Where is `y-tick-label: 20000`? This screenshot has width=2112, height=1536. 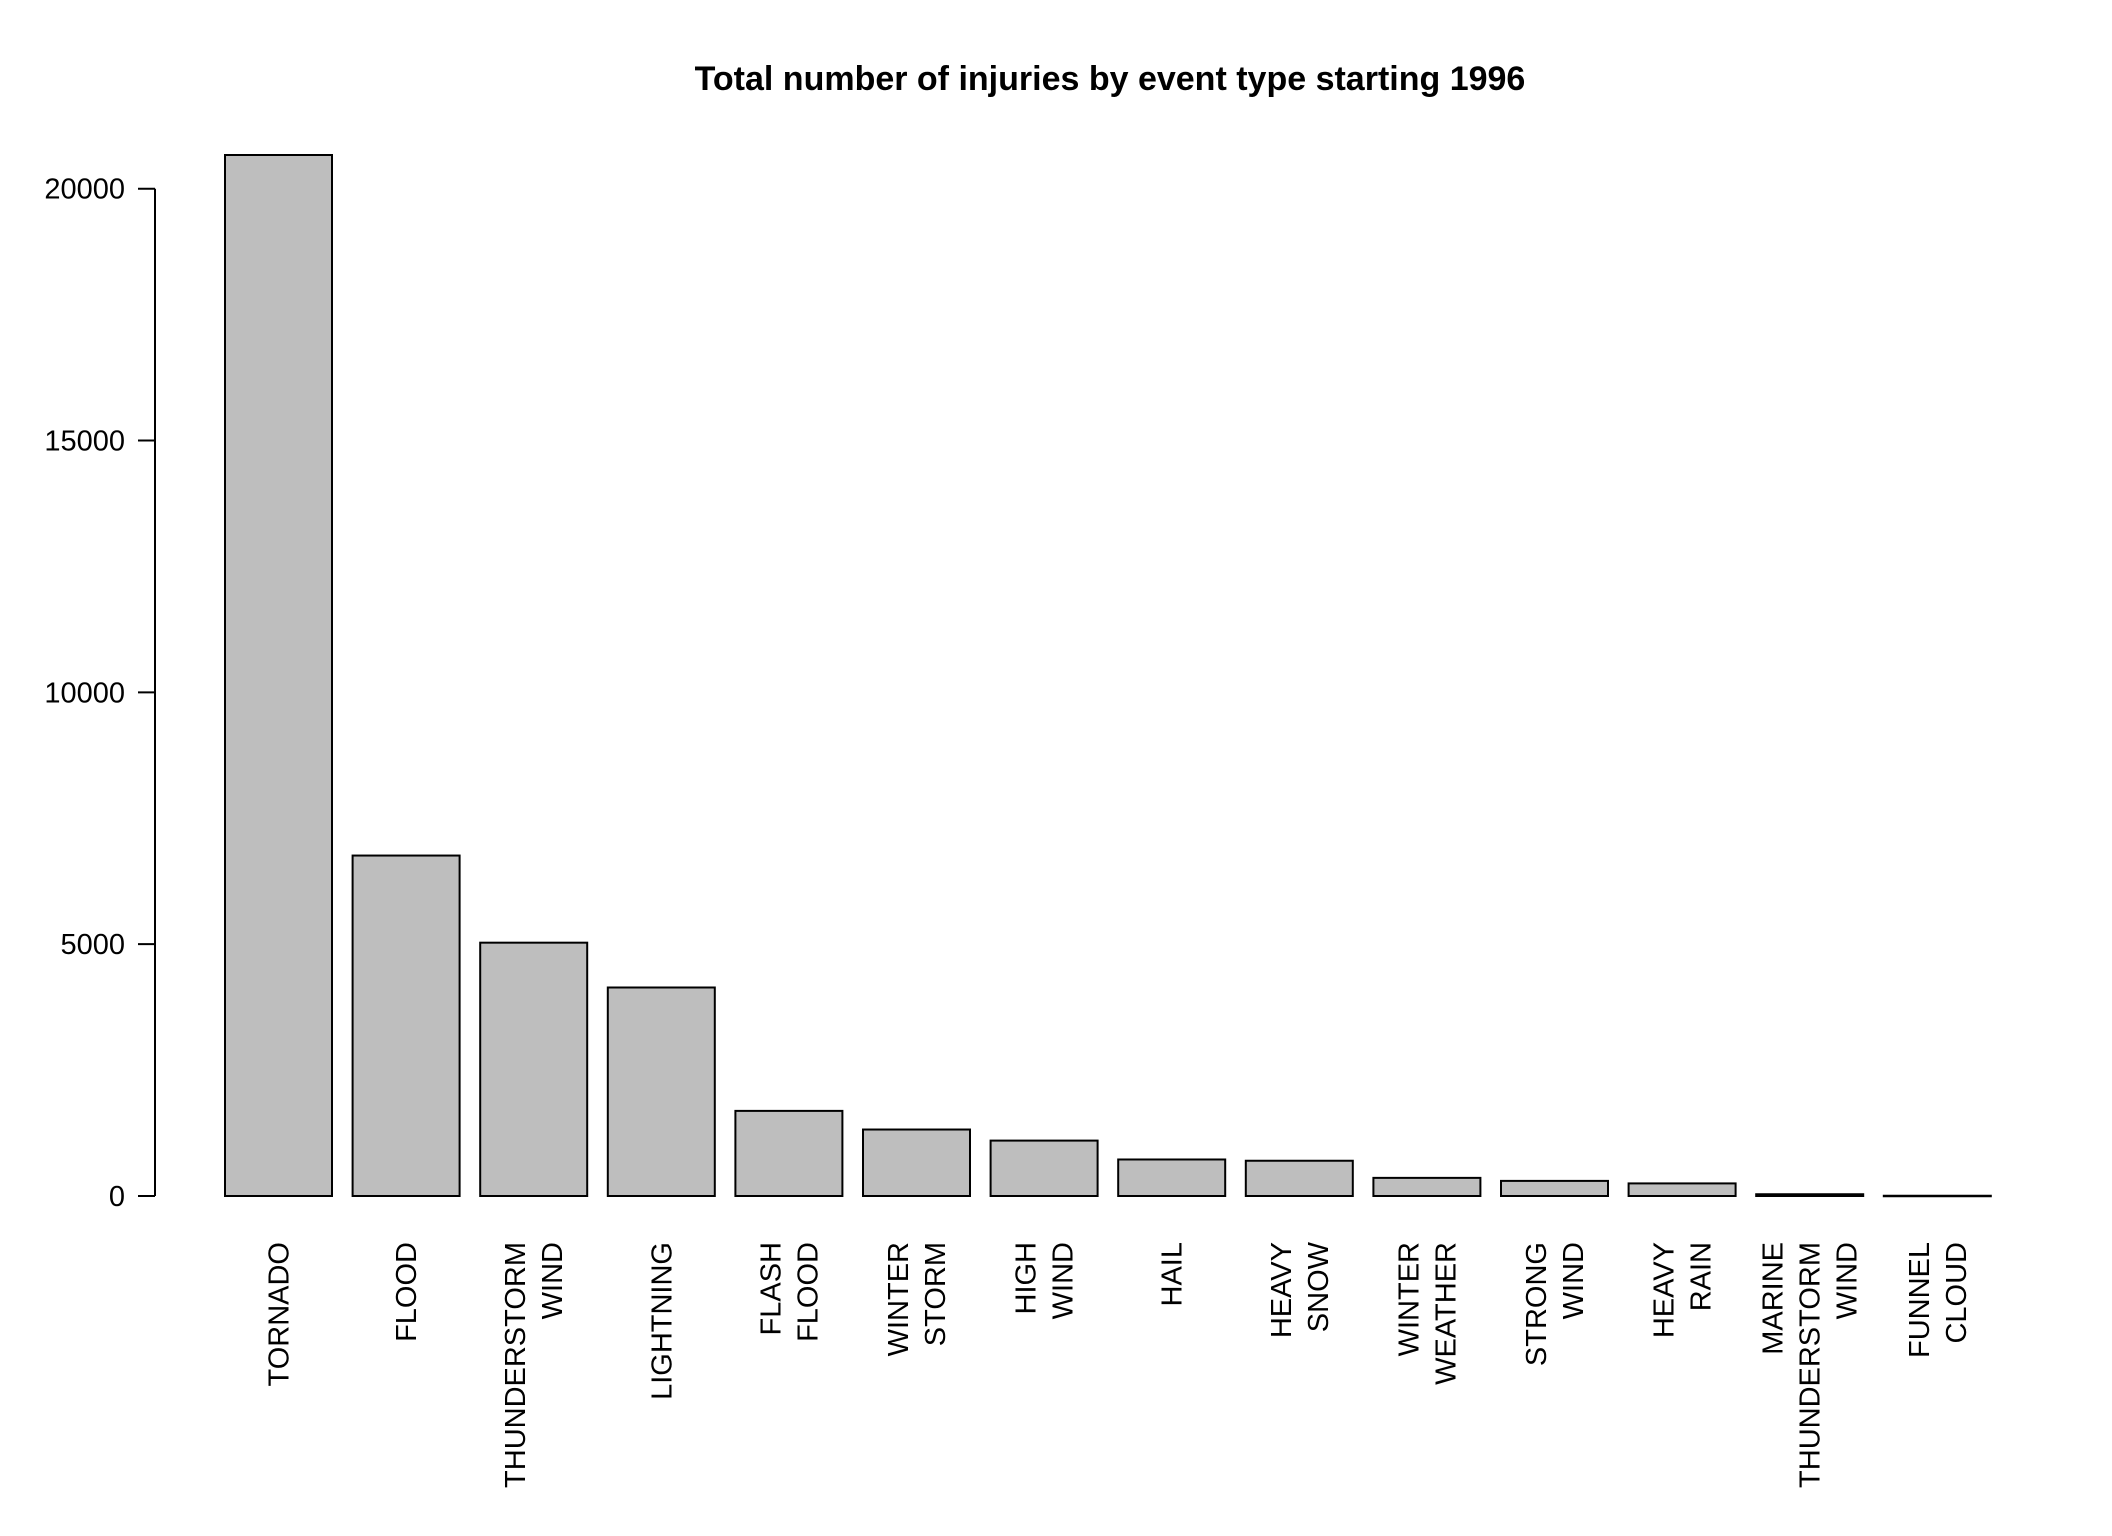 y-tick-label: 20000 is located at coordinates (84, 190).